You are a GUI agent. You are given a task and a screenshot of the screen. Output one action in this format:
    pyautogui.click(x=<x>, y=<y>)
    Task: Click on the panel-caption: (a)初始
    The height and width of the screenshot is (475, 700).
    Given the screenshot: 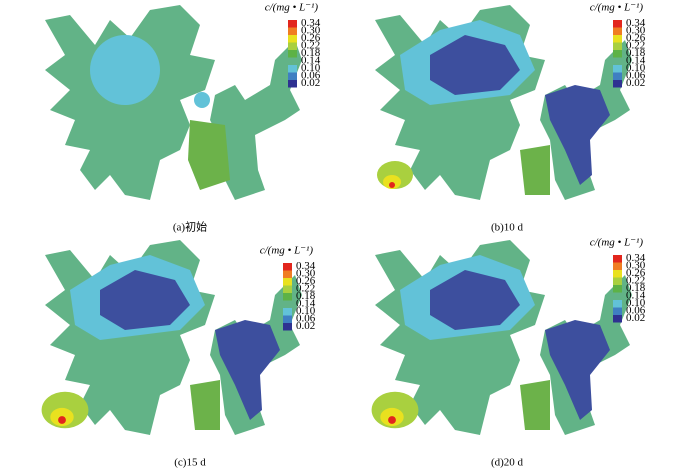 What is the action you would take?
    pyautogui.click(x=190, y=227)
    